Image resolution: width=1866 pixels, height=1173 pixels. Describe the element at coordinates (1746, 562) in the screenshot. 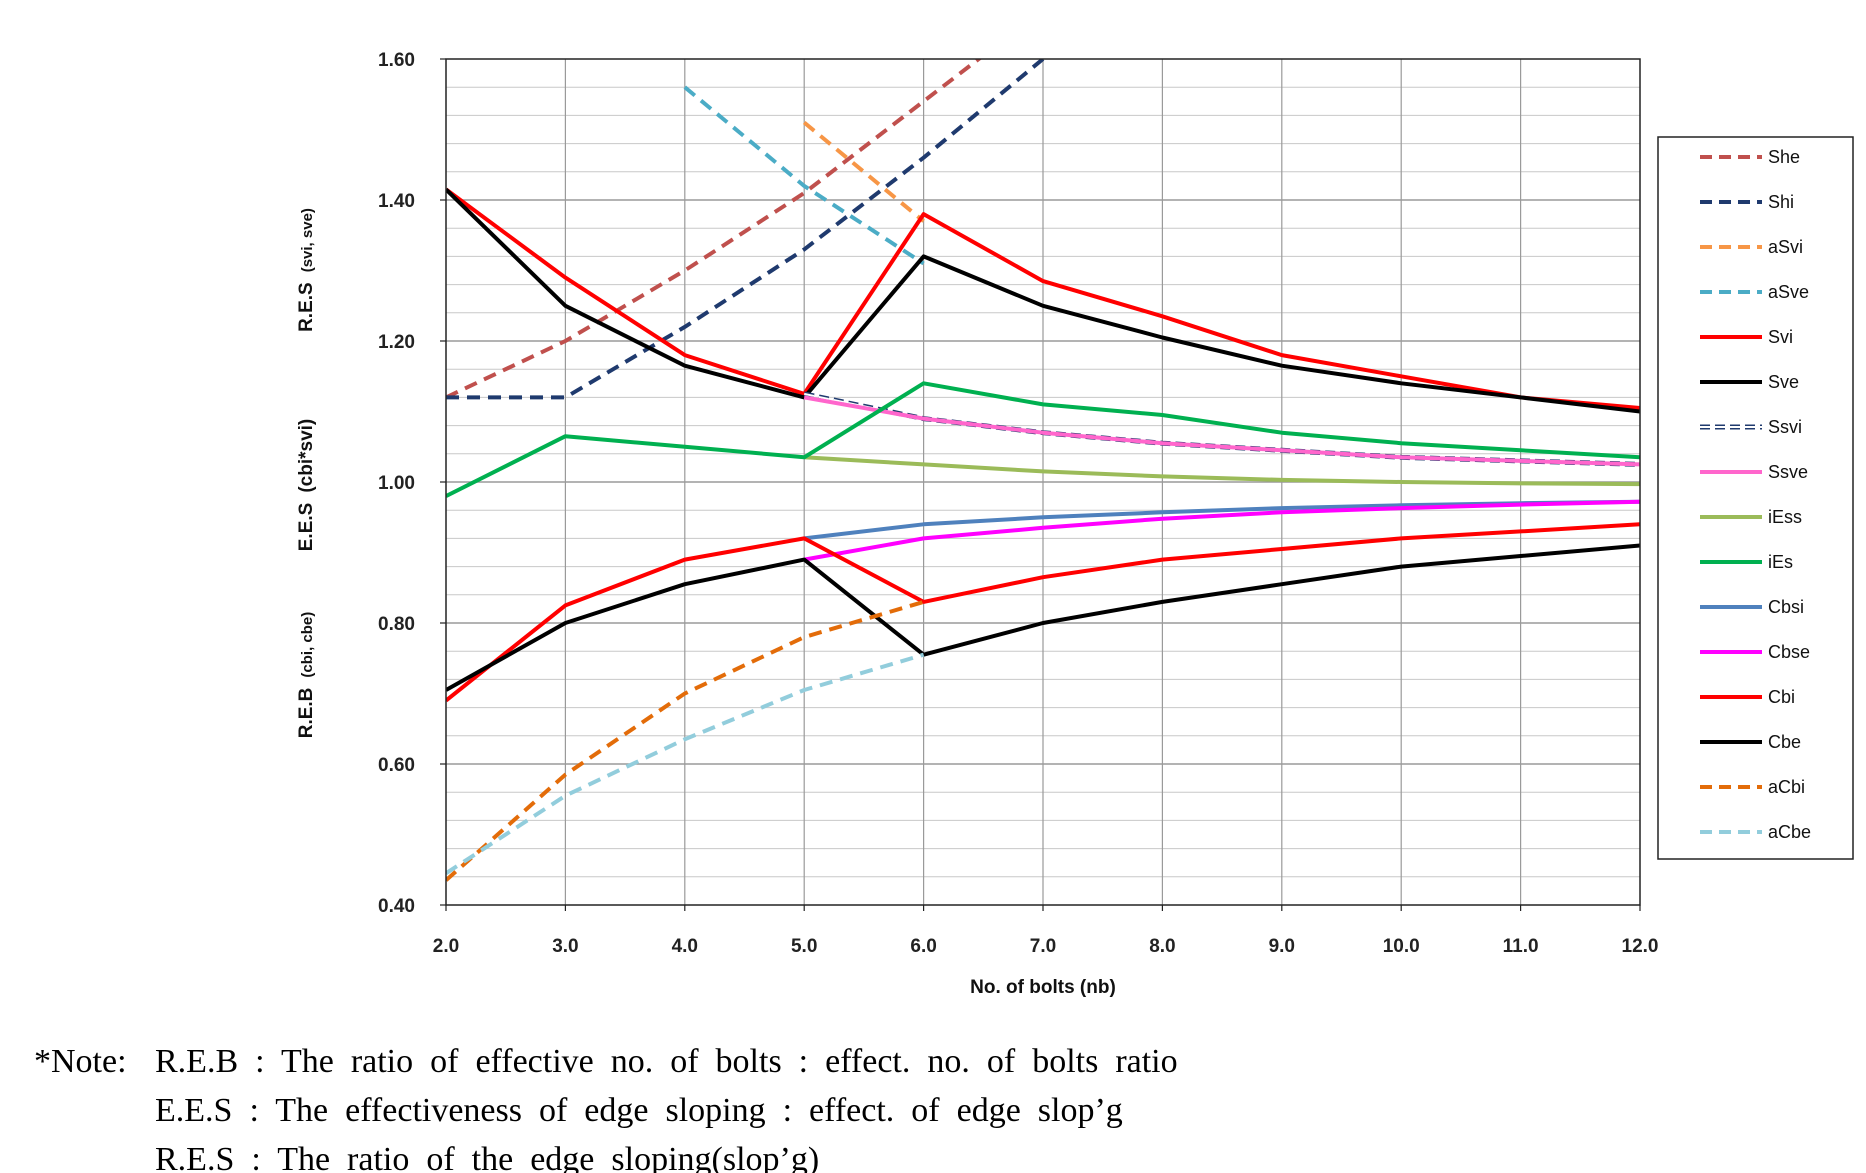

I see `legend-item-ies: iEs` at that location.